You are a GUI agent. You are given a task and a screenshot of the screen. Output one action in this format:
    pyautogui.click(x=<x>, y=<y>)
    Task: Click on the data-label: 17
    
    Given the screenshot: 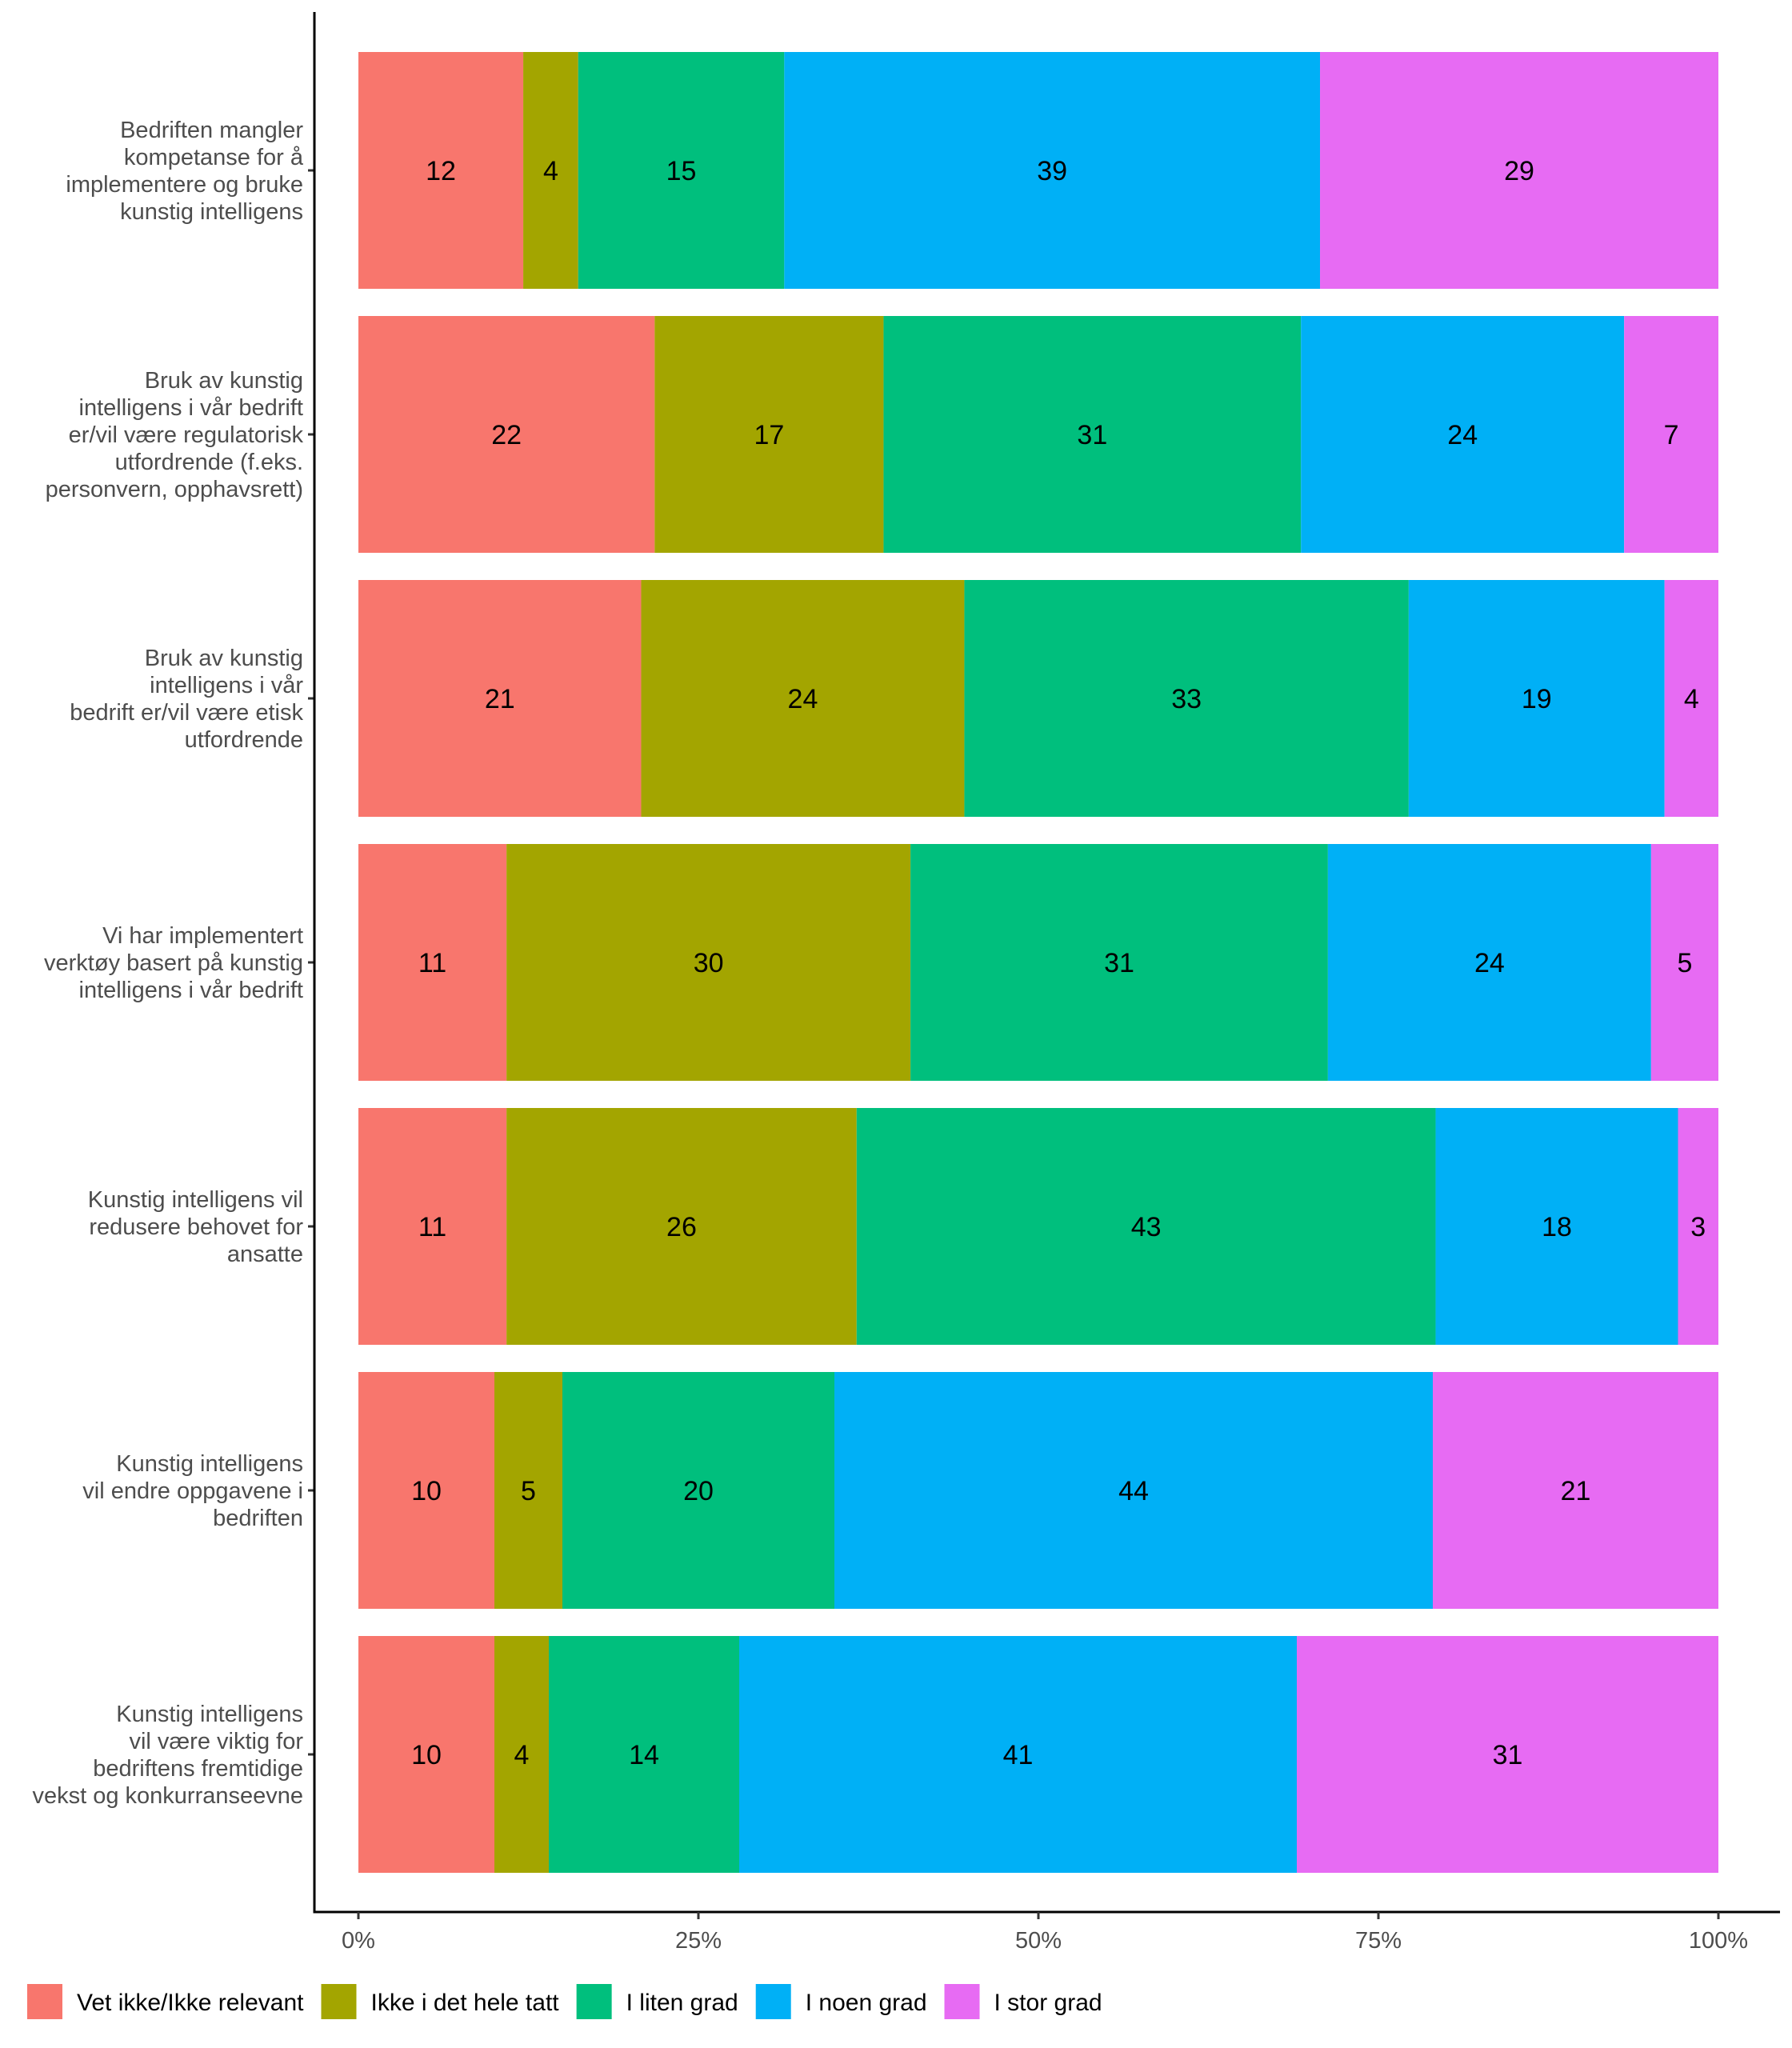 What is the action you would take?
    pyautogui.click(x=769, y=435)
    